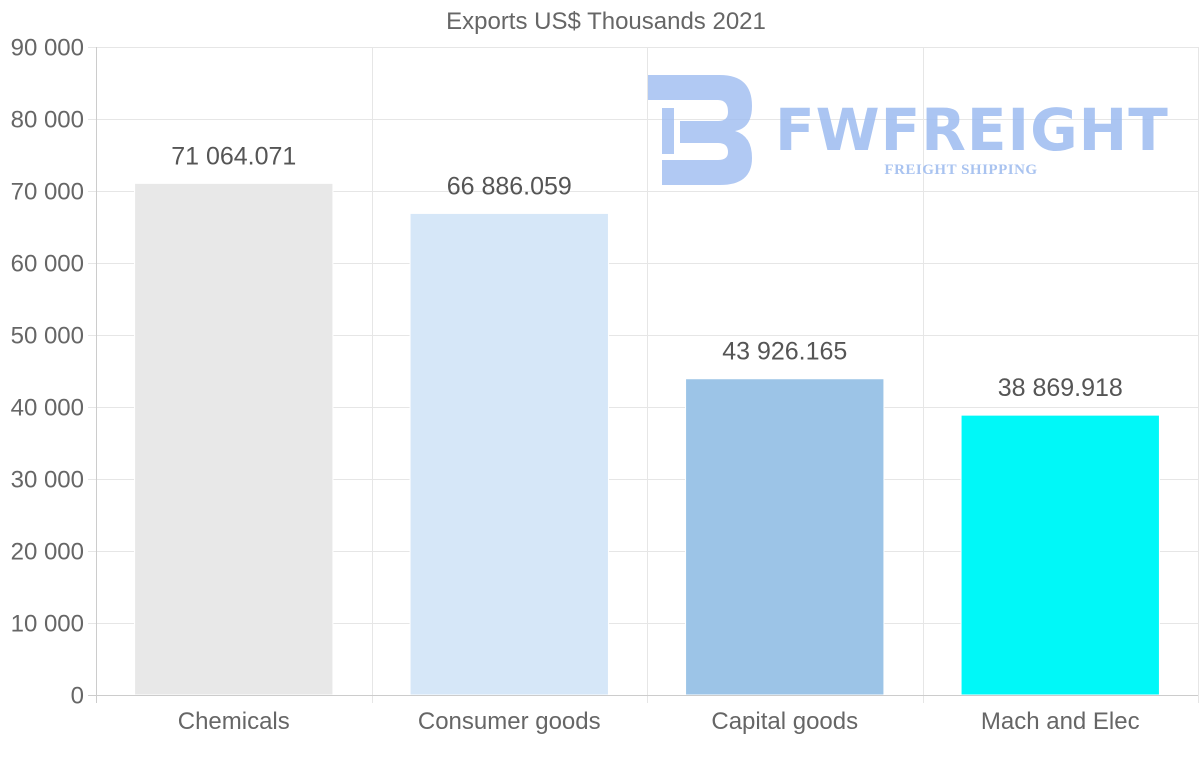 Image resolution: width=1200 pixels, height=763 pixels. I want to click on x-tick-label: Mach and Elec, so click(1060, 721).